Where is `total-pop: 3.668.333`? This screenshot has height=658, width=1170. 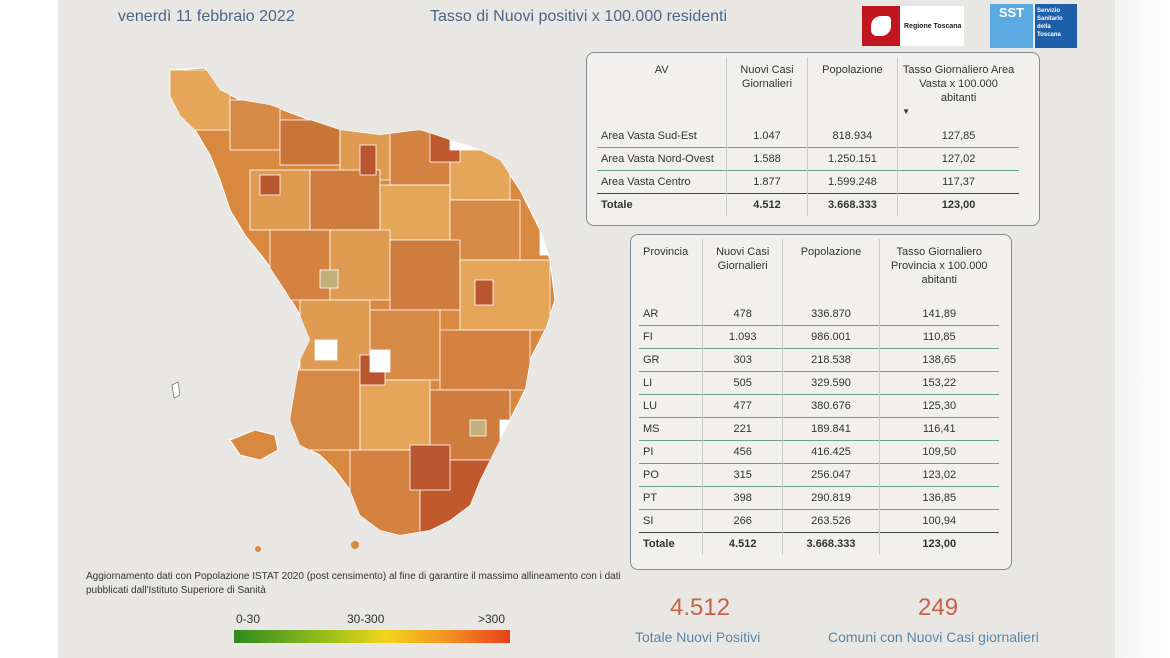
total-pop: 3.668.333 is located at coordinates (852, 204).